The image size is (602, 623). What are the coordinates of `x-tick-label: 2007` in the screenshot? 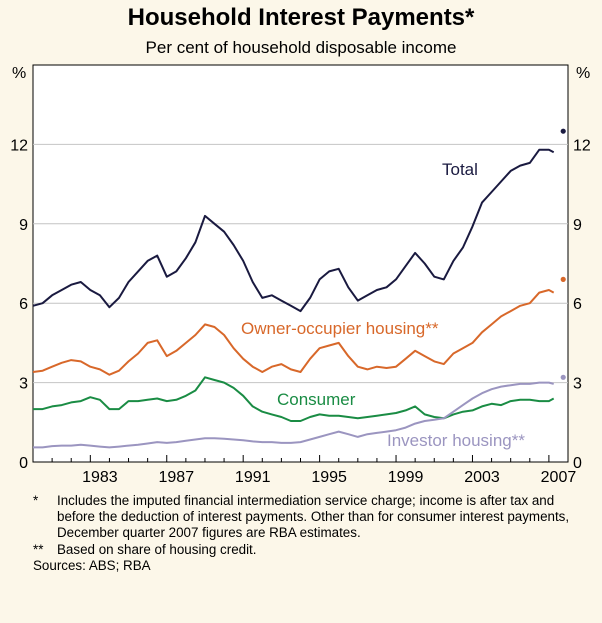 It's located at (559, 477).